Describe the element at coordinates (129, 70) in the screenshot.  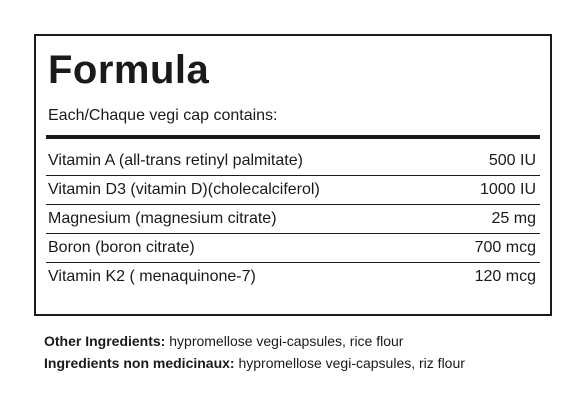
I see `formula-title: Formula` at that location.